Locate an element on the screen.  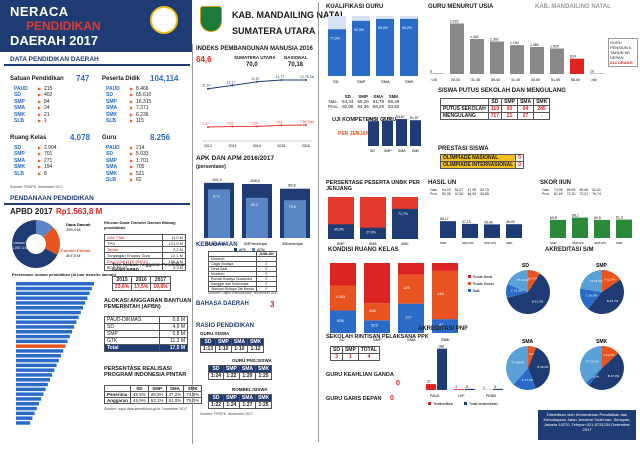
list-value: 16.315 is located at coordinates (144, 101).